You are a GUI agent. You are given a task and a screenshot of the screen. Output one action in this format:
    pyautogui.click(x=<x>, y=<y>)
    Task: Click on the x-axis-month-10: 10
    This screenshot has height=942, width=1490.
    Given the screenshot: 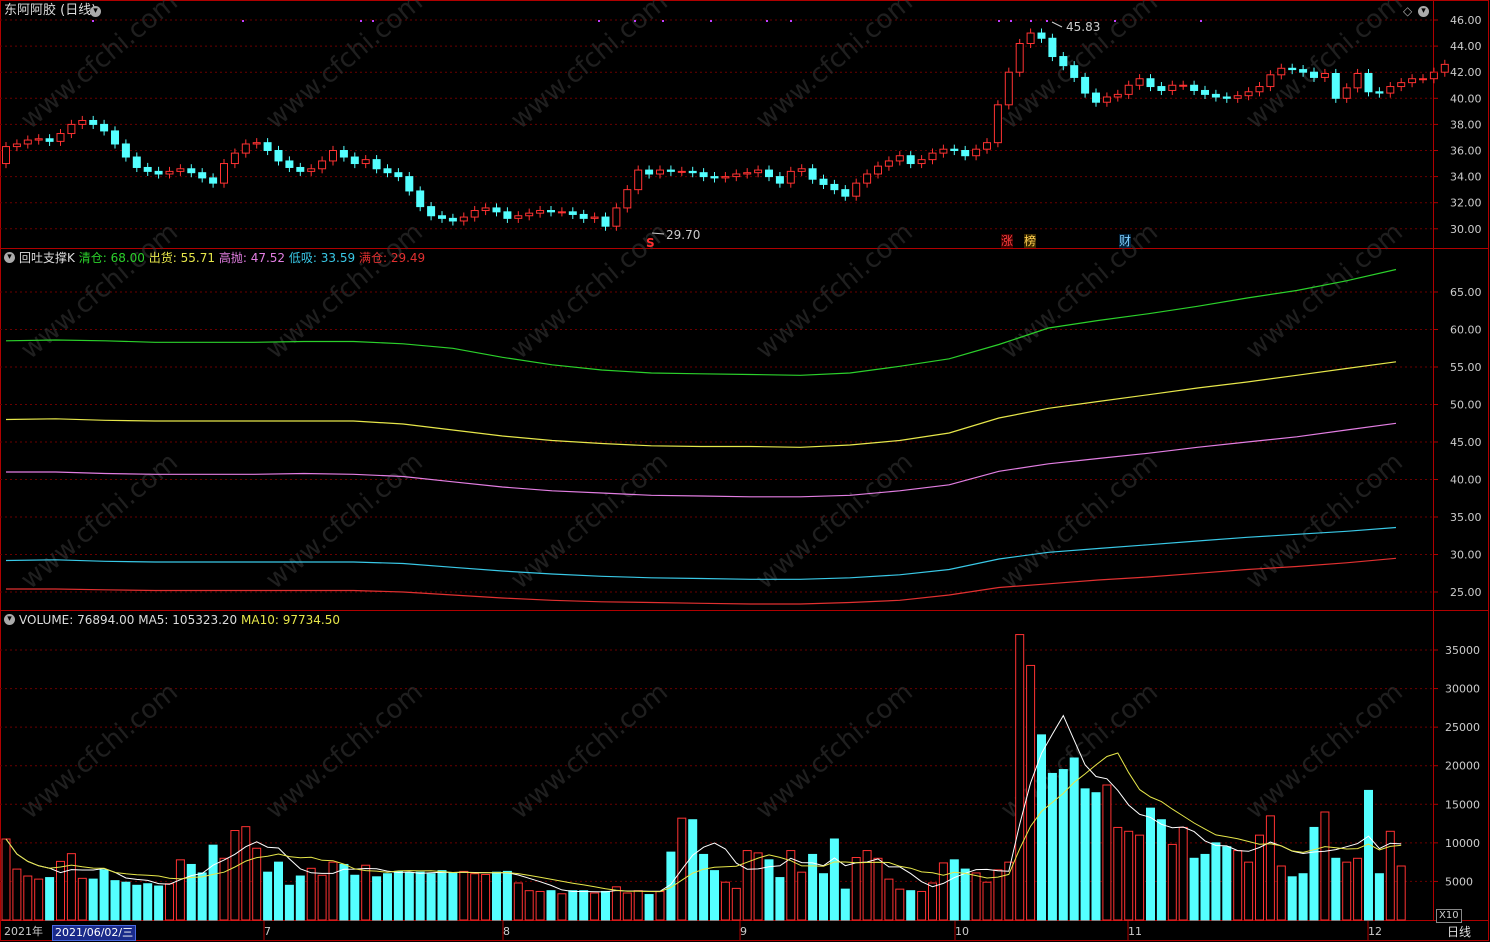 What is the action you would take?
    pyautogui.click(x=962, y=931)
    